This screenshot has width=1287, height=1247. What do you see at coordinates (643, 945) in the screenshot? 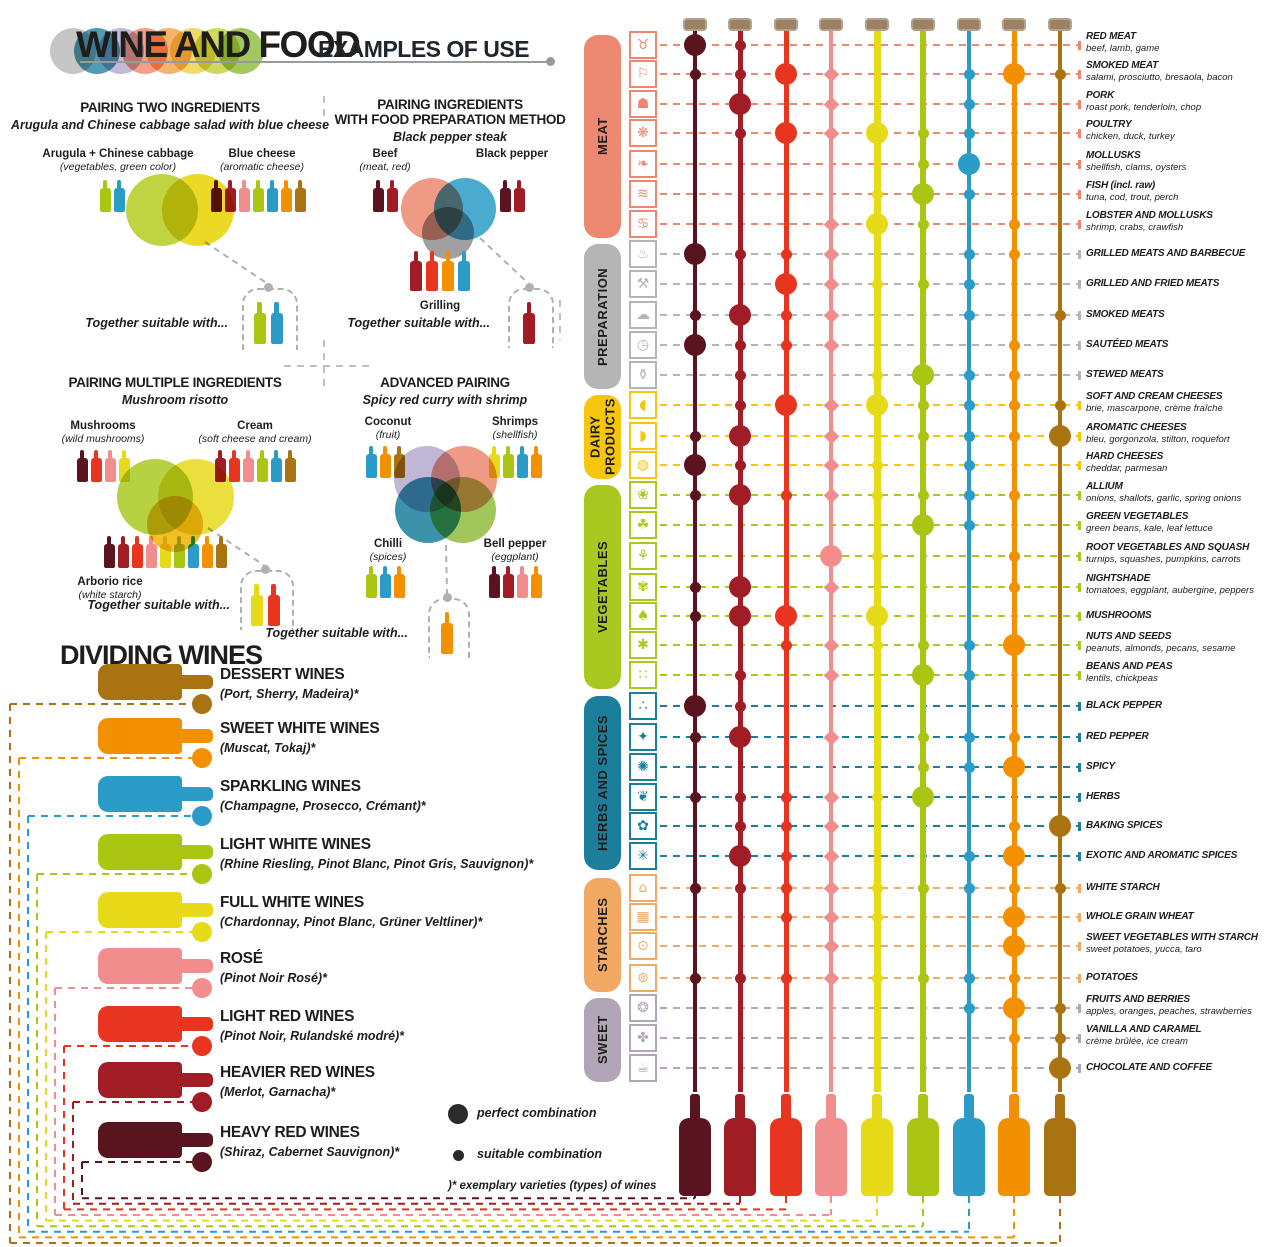
I see `food-icon-box: ⊙` at bounding box center [643, 945].